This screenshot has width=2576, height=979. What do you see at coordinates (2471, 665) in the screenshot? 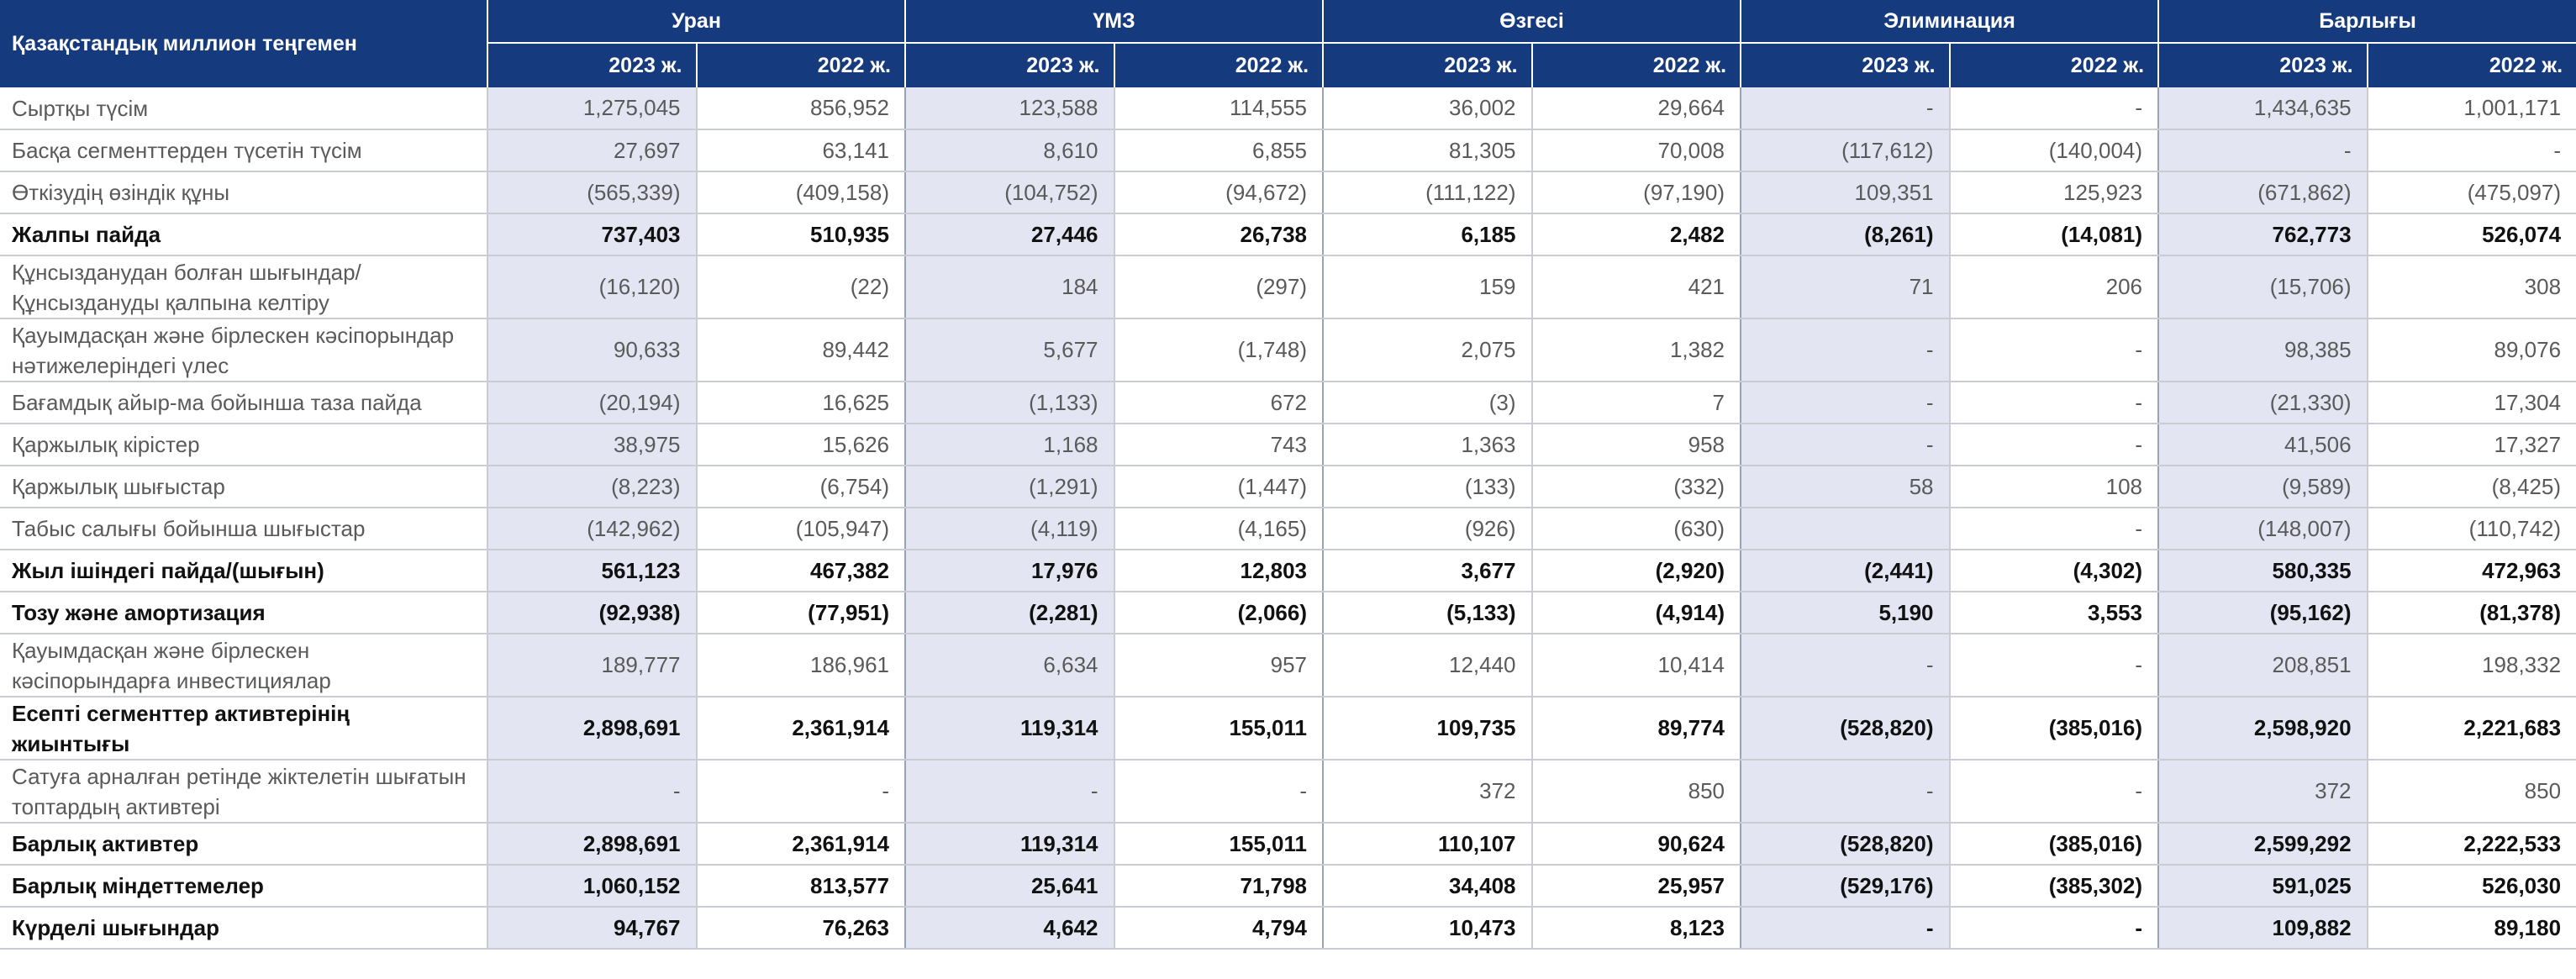
I see `table-cell: 198,332` at bounding box center [2471, 665].